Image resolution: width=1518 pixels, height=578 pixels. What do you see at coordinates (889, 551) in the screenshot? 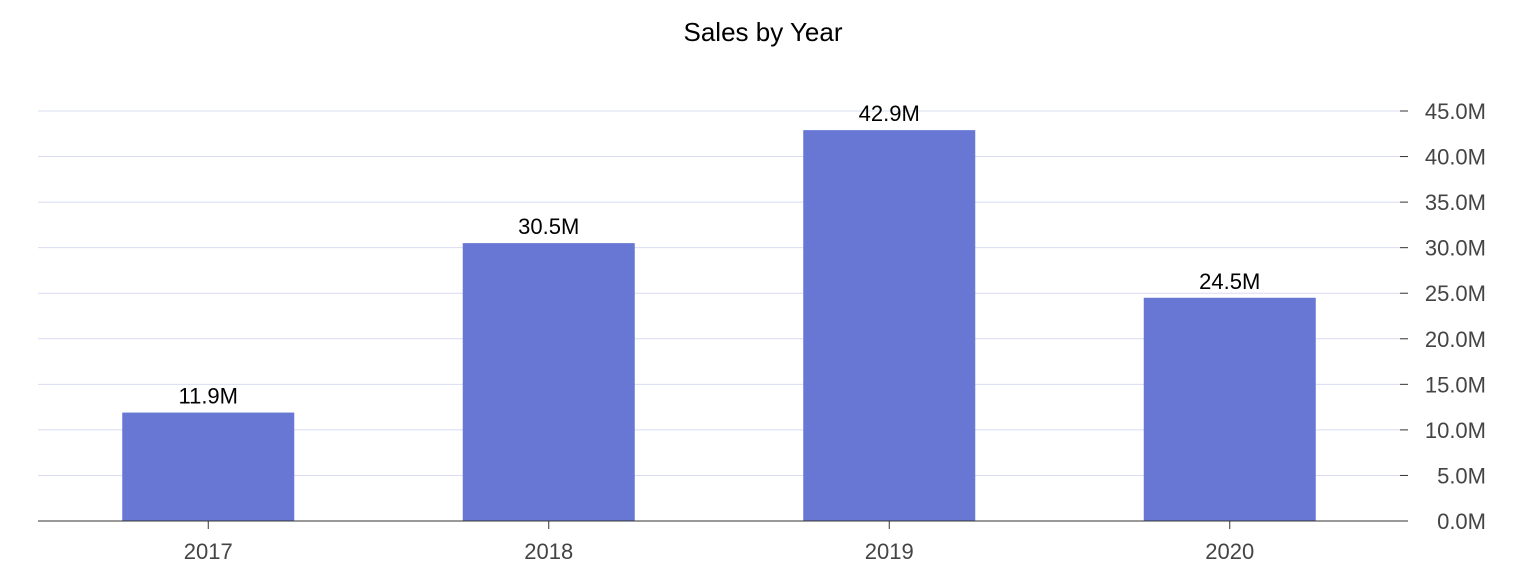
I see `x-tick-label: 2019` at bounding box center [889, 551].